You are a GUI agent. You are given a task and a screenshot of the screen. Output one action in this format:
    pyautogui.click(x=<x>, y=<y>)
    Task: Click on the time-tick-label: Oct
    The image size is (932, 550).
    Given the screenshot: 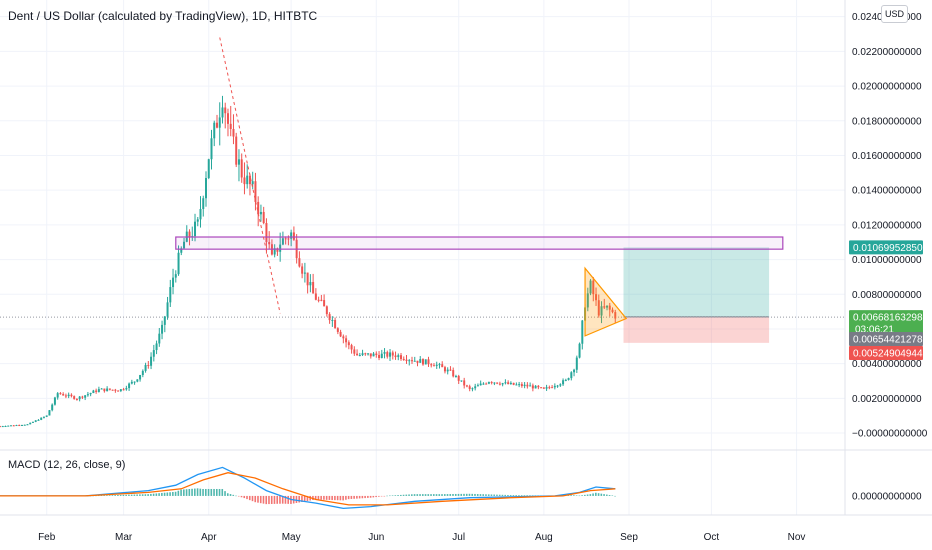 What is the action you would take?
    pyautogui.click(x=712, y=537)
    